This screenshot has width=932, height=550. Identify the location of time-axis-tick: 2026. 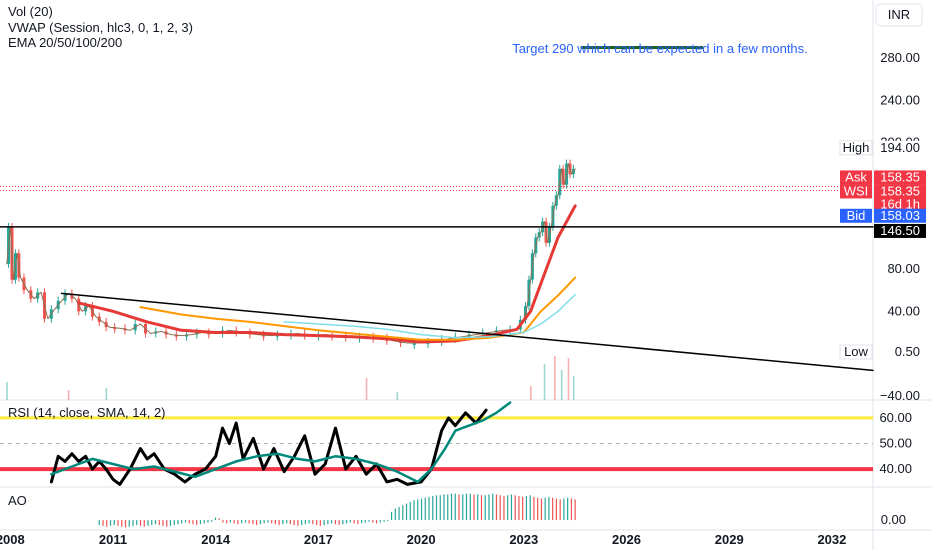
(626, 539).